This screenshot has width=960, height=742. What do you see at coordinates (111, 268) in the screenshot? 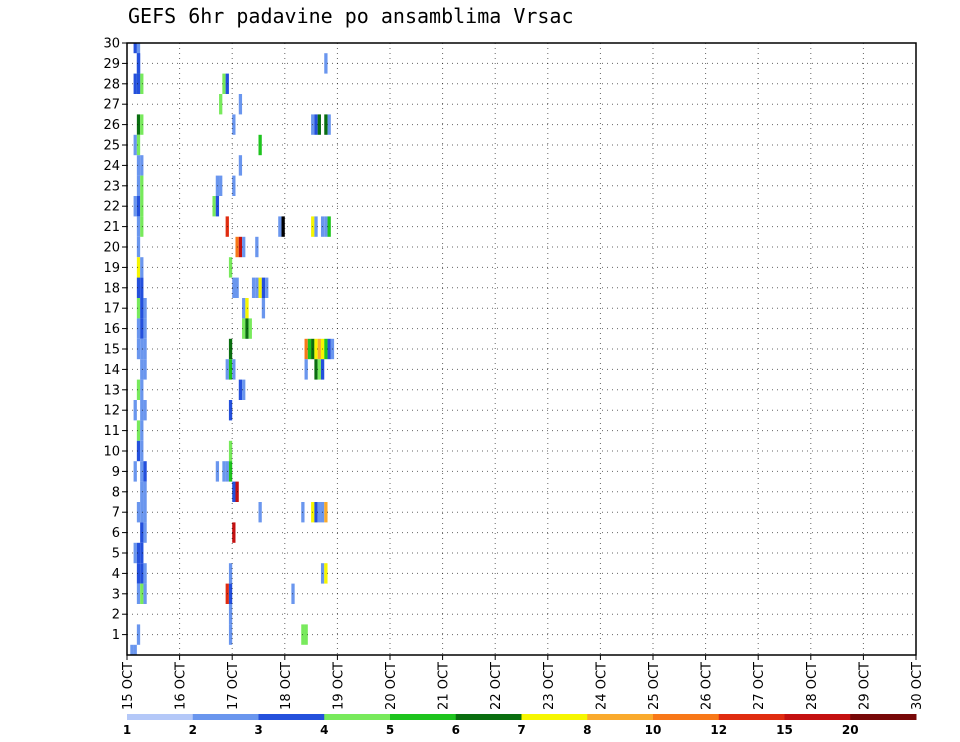
I see `y-tick-label: 19` at bounding box center [111, 268].